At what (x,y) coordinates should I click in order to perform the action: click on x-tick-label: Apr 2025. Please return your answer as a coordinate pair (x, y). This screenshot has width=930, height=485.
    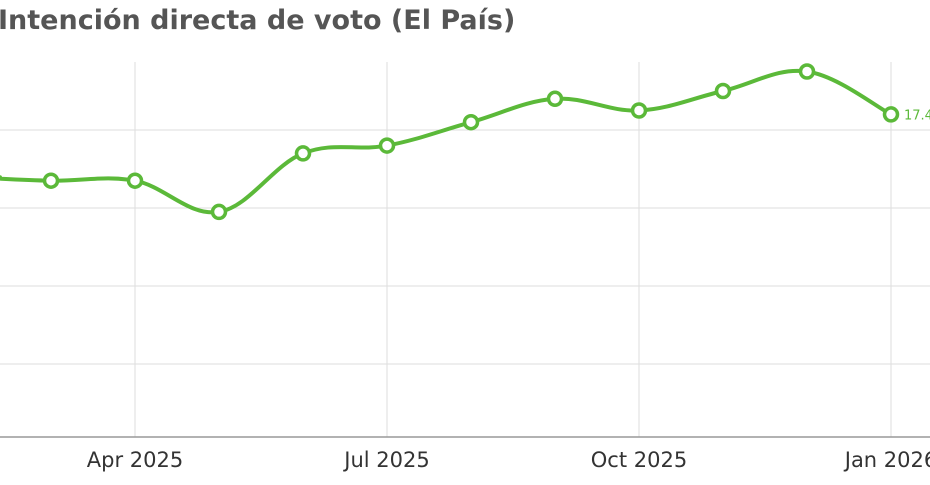
    Looking at the image, I should click on (135, 460).